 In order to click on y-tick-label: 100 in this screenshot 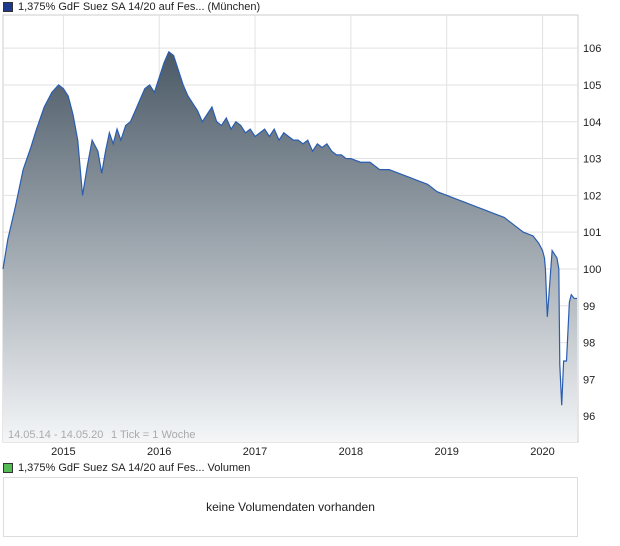, I will do `click(592, 270)`.